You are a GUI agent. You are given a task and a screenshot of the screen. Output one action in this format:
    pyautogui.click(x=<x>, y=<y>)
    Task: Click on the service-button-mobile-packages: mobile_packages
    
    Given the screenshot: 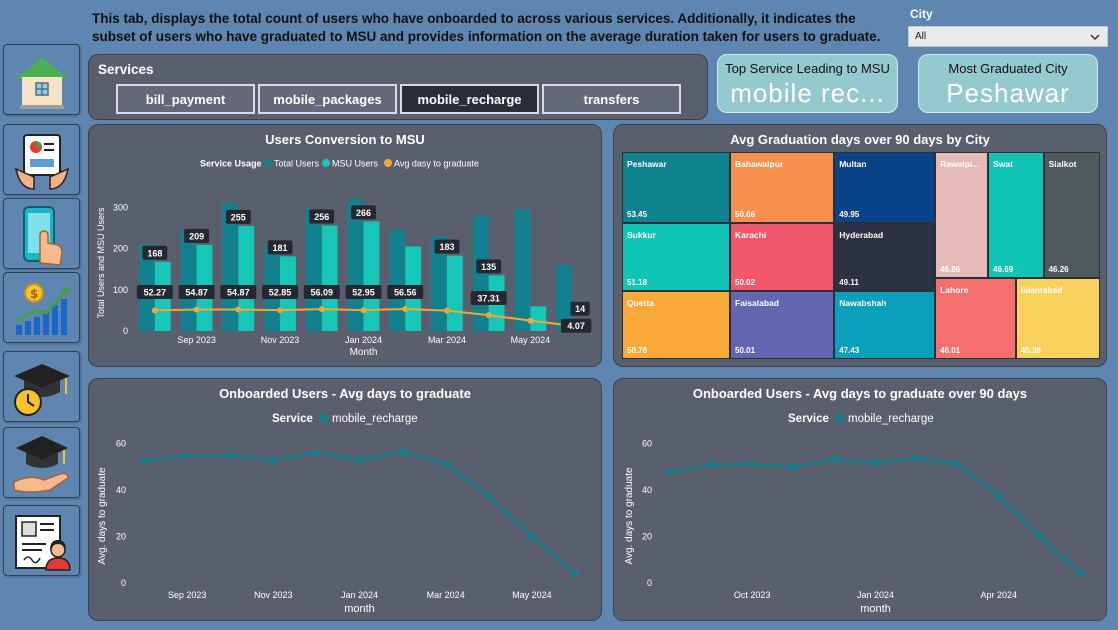 What is the action you would take?
    pyautogui.click(x=327, y=99)
    